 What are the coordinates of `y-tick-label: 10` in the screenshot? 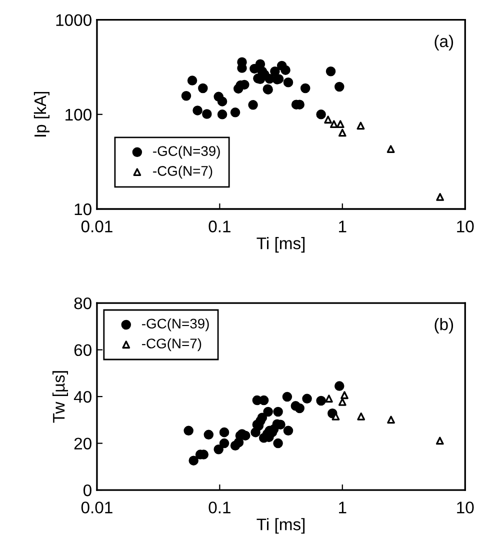 It's located at (83, 209).